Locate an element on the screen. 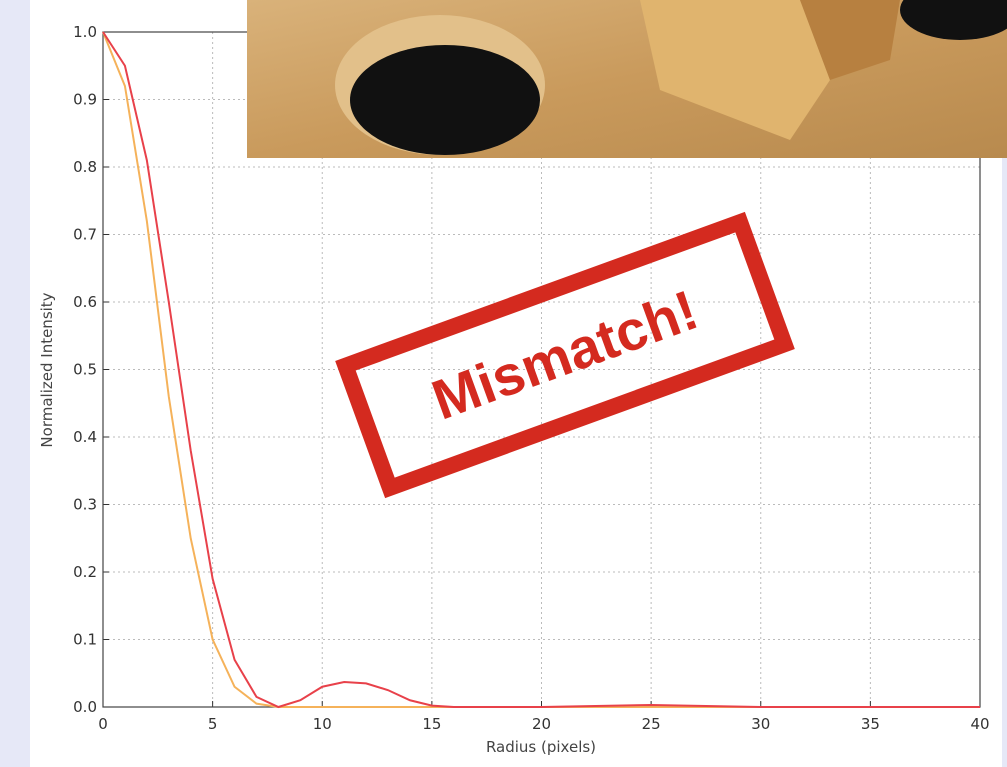 Image resolution: width=1007 pixels, height=767 pixels. y-tick-label: 1.0 is located at coordinates (85, 32).